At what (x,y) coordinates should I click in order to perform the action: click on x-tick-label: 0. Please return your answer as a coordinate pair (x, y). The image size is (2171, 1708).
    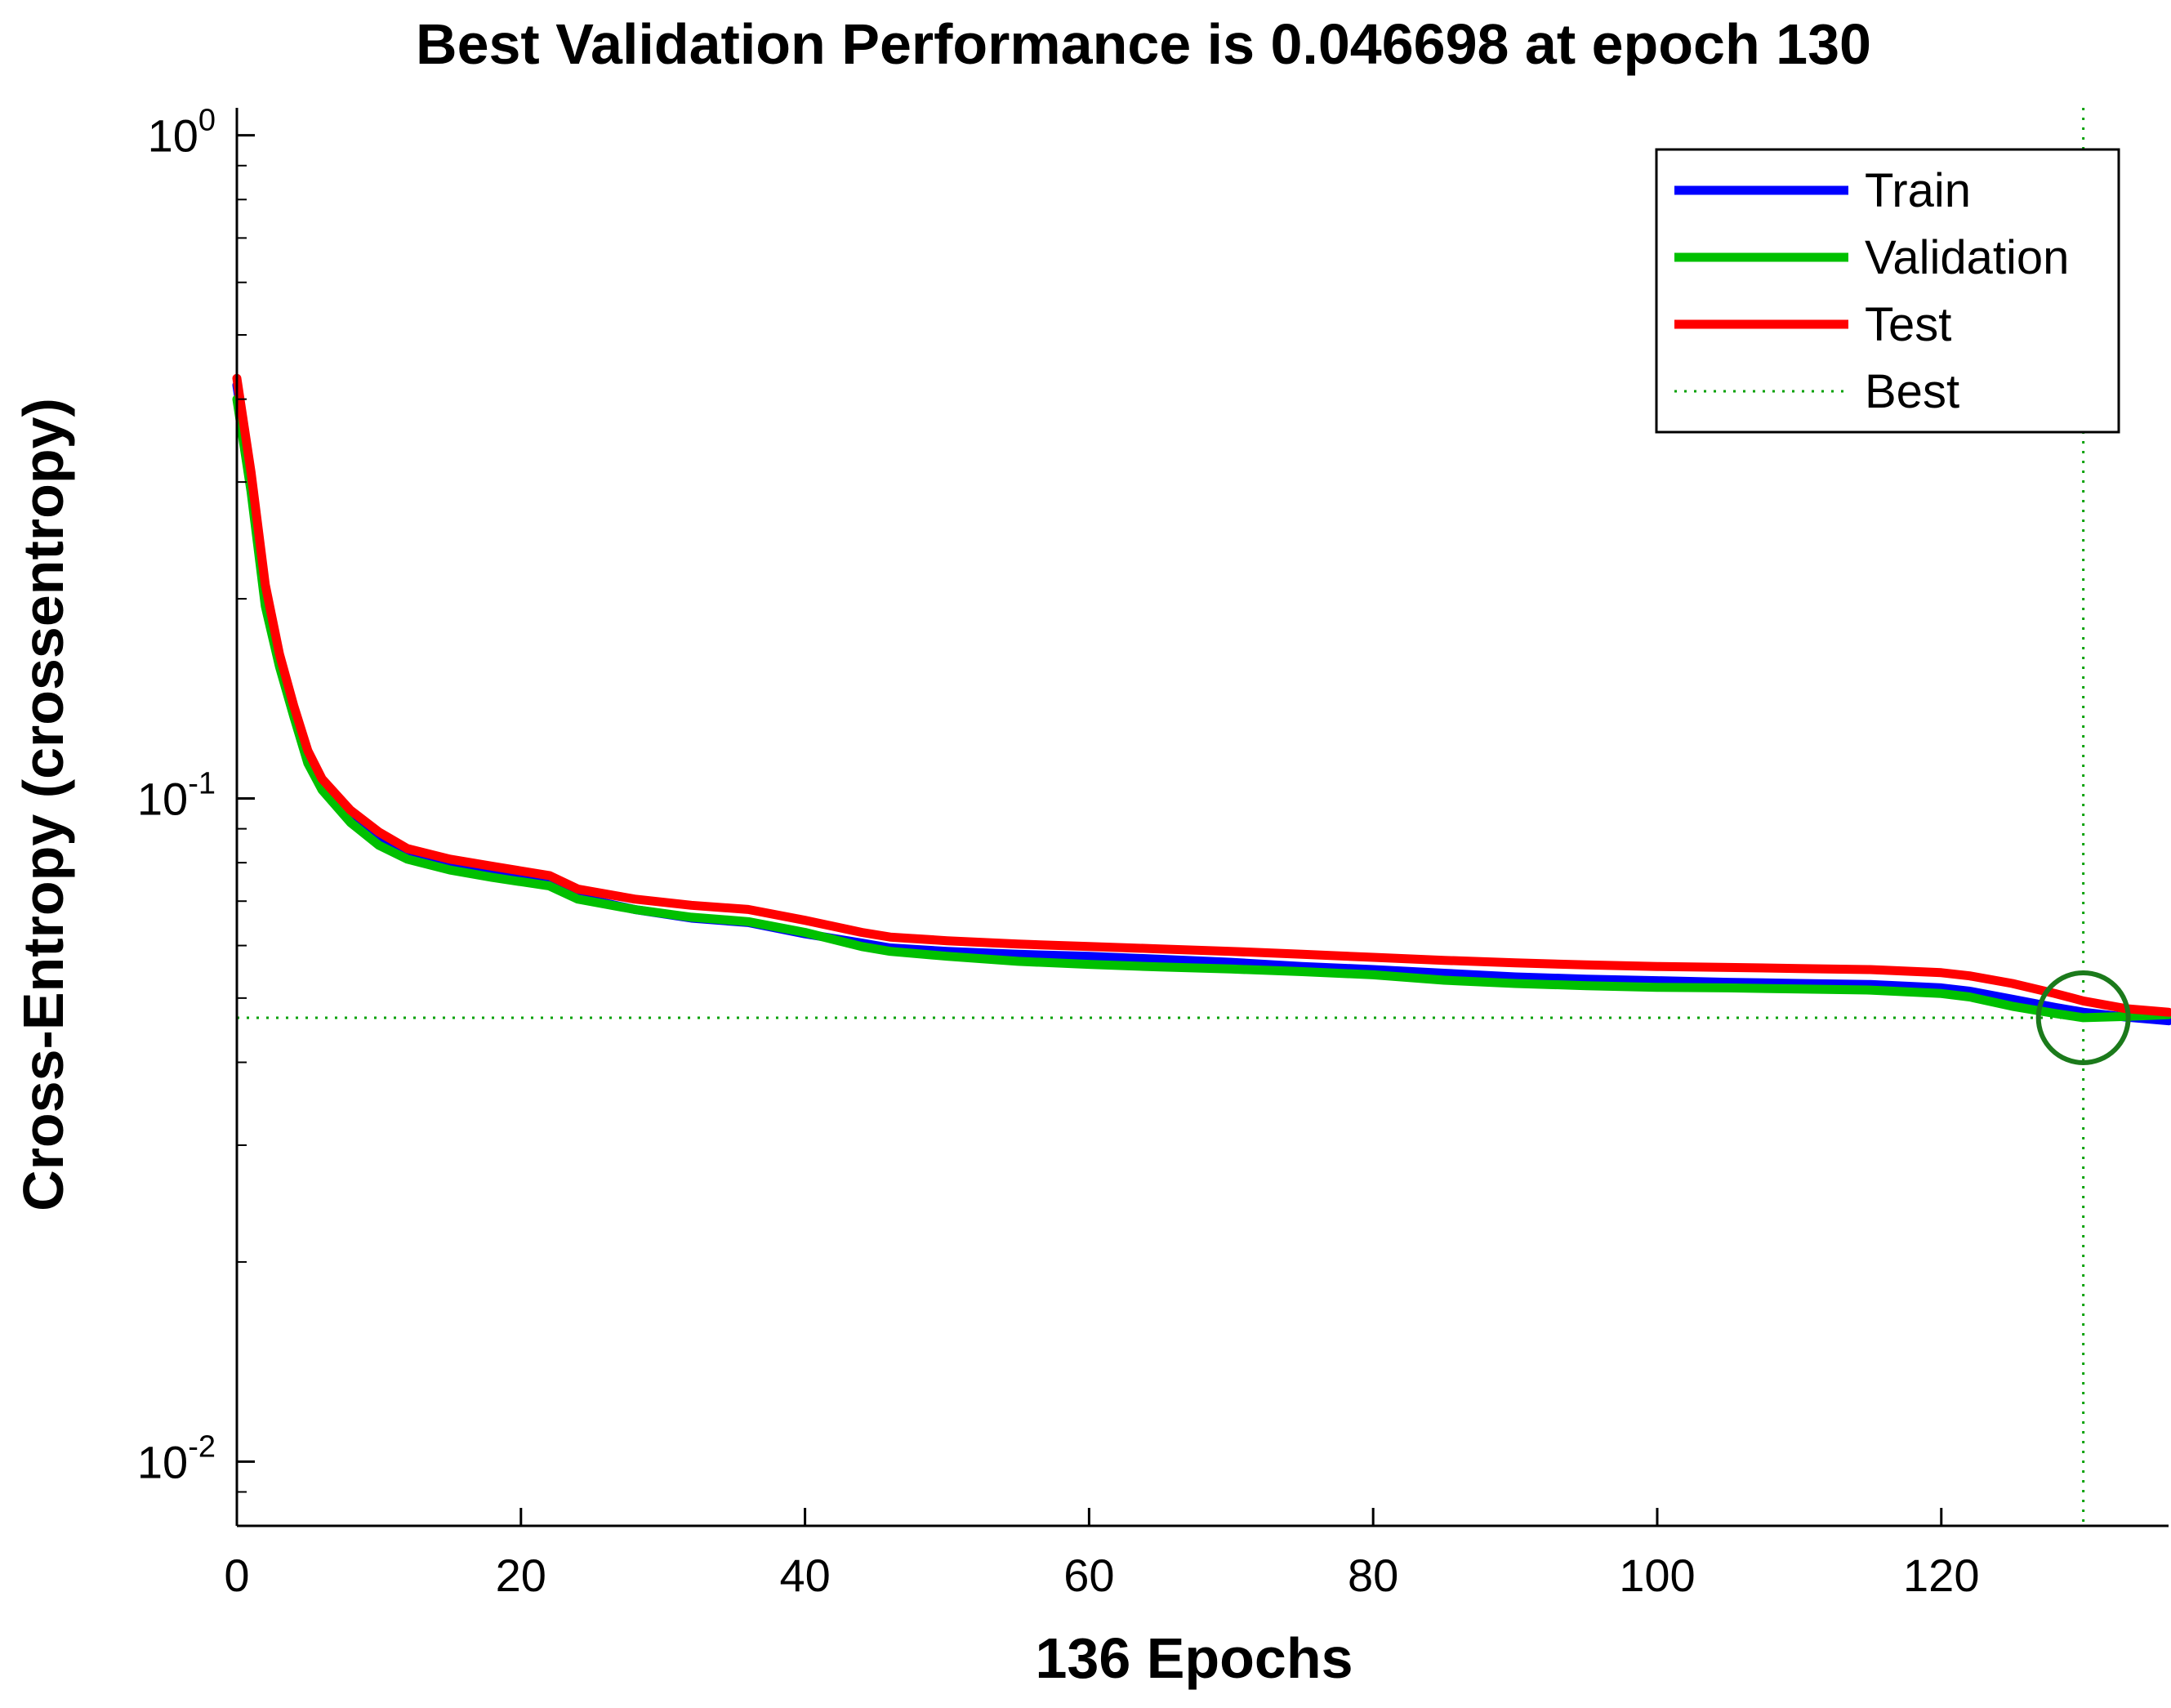
    Looking at the image, I should click on (236, 1575).